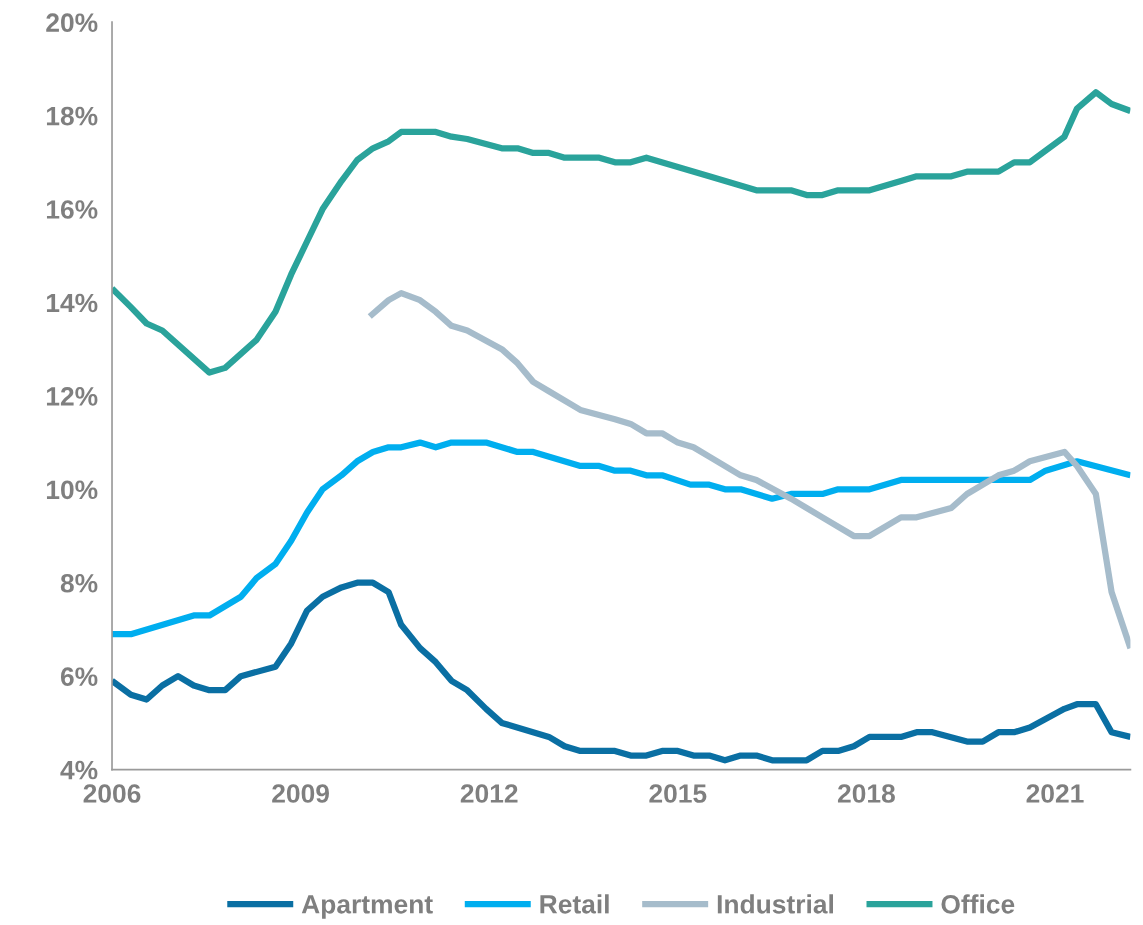 The width and height of the screenshot is (1143, 925). What do you see at coordinates (678, 793) in the screenshot?
I see `x-tick-label: 2015` at bounding box center [678, 793].